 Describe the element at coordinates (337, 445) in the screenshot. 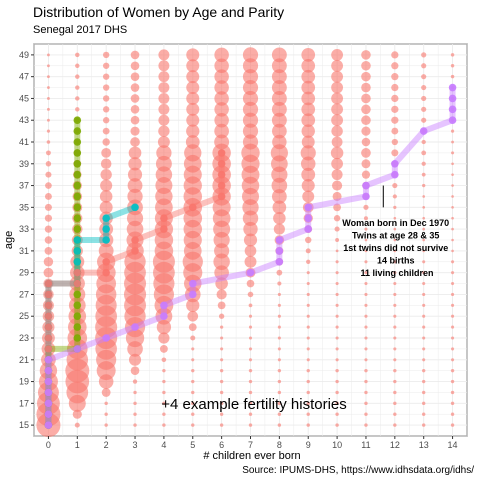

I see `x-tick-label: 10` at that location.